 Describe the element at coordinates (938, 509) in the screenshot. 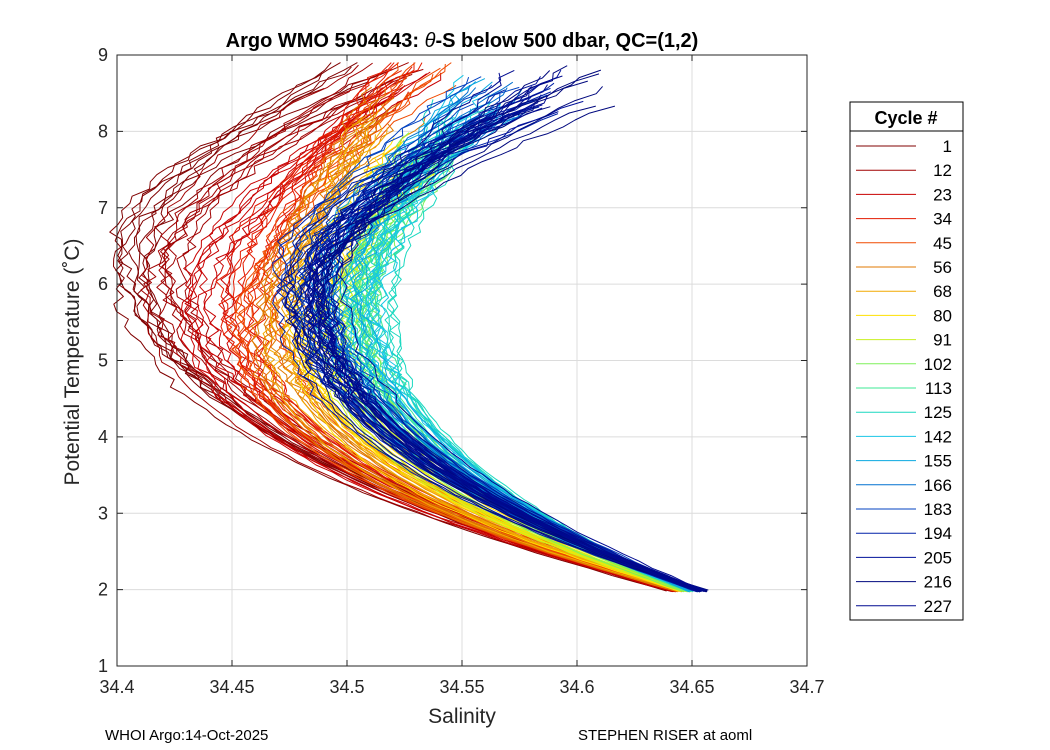

I see `legend-label: 183` at that location.